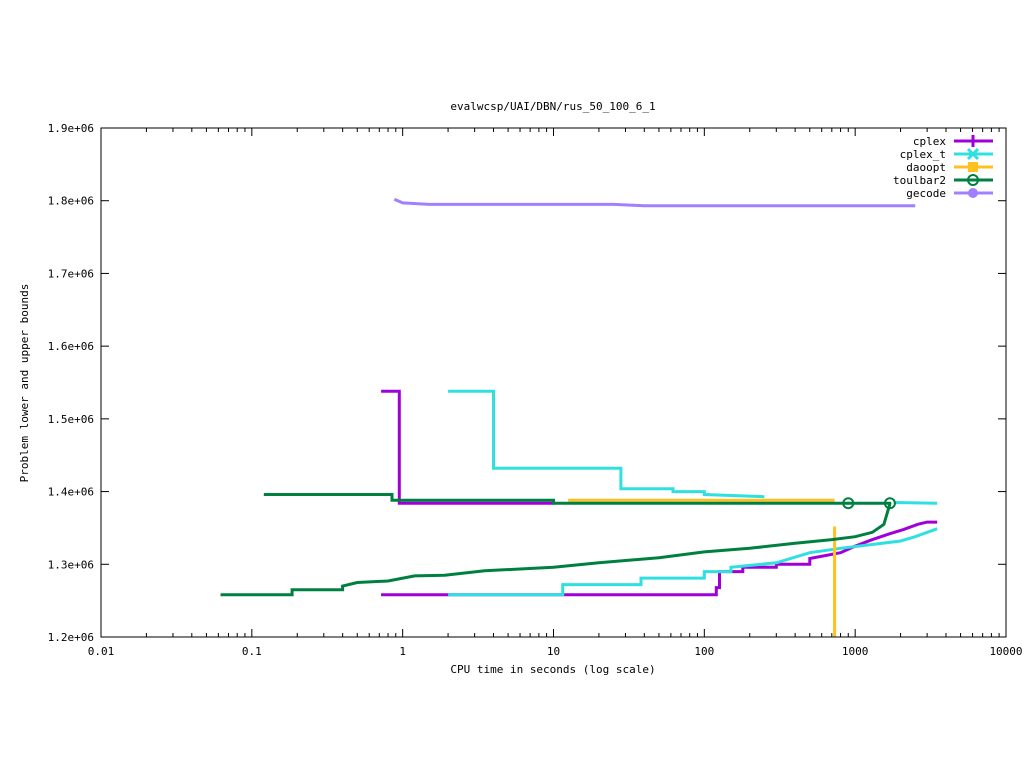 Image resolution: width=1024 pixels, height=768 pixels. Describe the element at coordinates (1005, 651) in the screenshot. I see `x-tick-label: 10000` at that location.